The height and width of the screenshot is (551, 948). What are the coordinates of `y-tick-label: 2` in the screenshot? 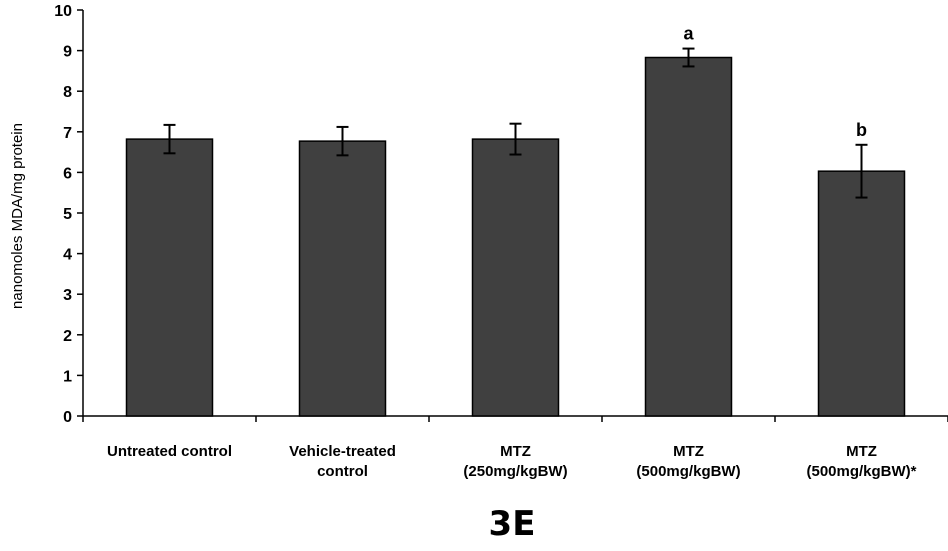 It's located at (67, 336).